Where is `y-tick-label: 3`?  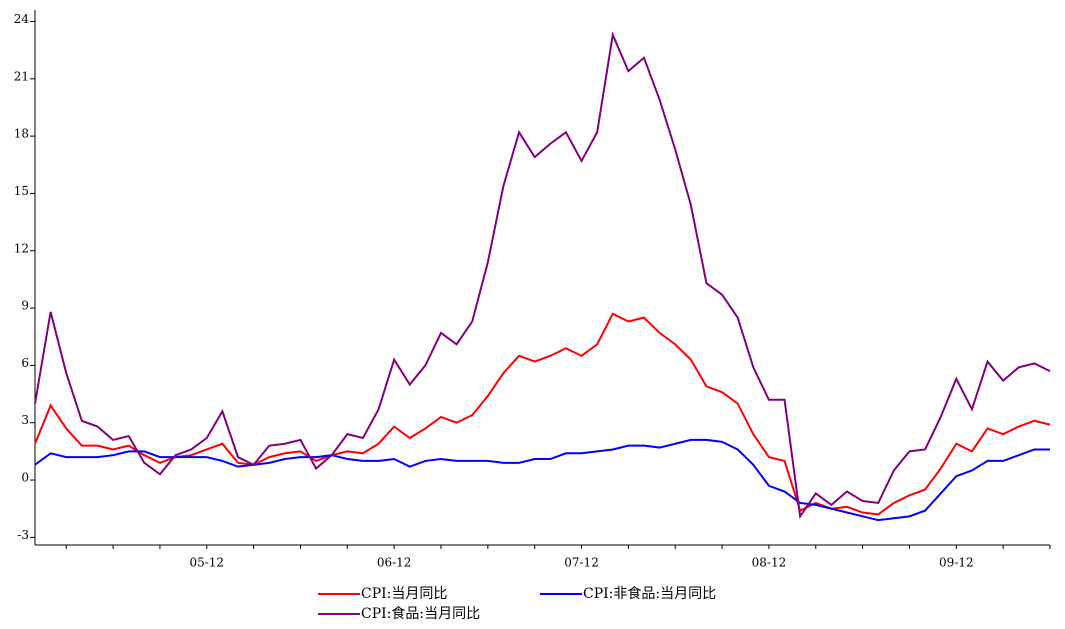
y-tick-label: 3 is located at coordinates (25, 420).